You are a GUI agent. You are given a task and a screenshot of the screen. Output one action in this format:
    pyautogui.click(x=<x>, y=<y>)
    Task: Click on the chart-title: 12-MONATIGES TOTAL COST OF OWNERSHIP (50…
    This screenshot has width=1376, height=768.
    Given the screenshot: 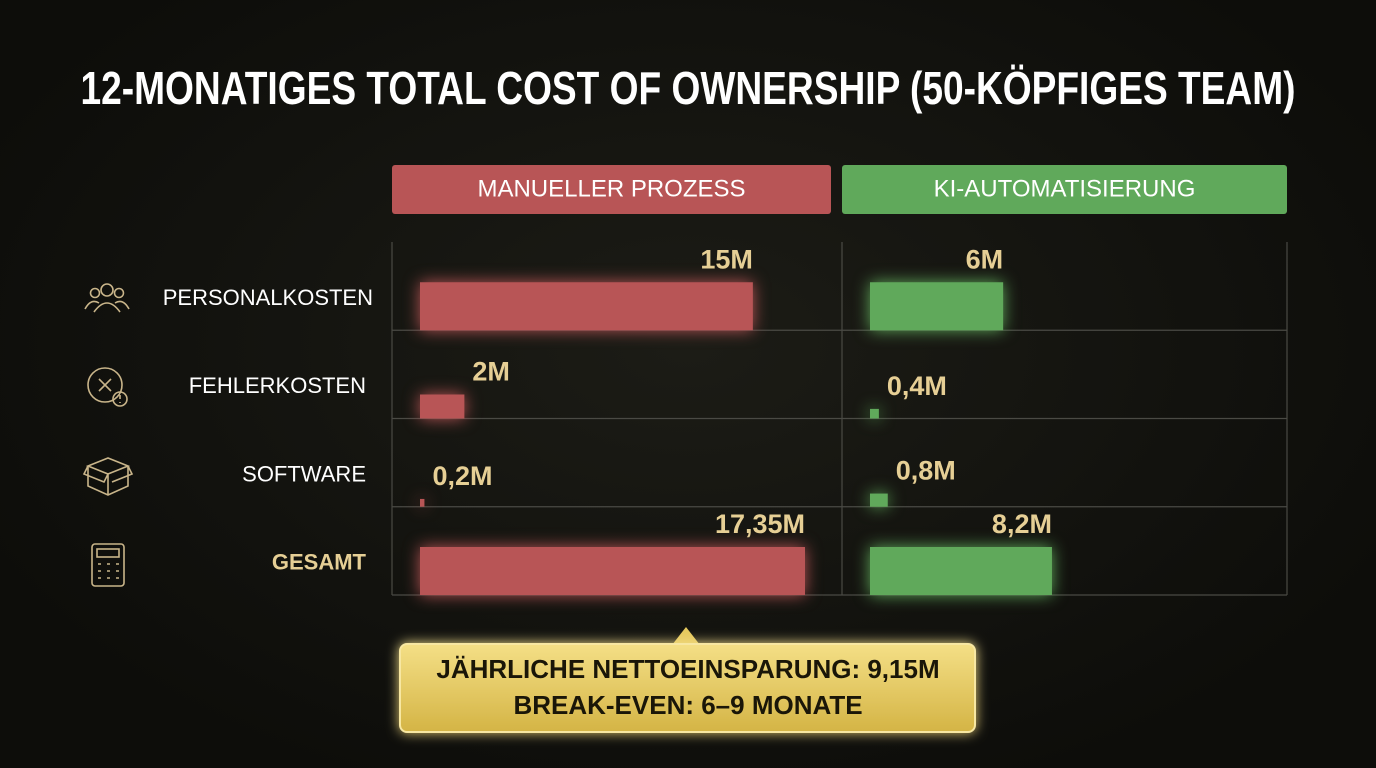 What is the action you would take?
    pyautogui.click(x=688, y=88)
    